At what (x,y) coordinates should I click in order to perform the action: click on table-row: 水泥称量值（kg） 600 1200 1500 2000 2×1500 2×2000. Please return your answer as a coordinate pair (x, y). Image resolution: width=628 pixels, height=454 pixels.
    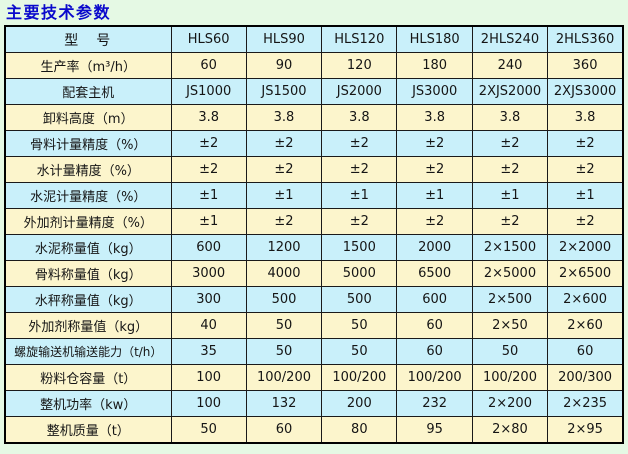
    Looking at the image, I should click on (314, 247).